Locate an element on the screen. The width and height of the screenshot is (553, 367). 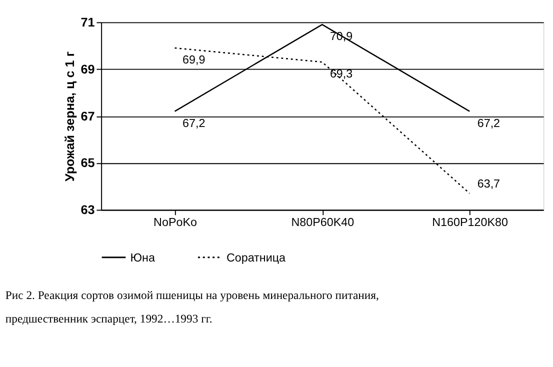
y-tick-label: 67 is located at coordinates (87, 116).